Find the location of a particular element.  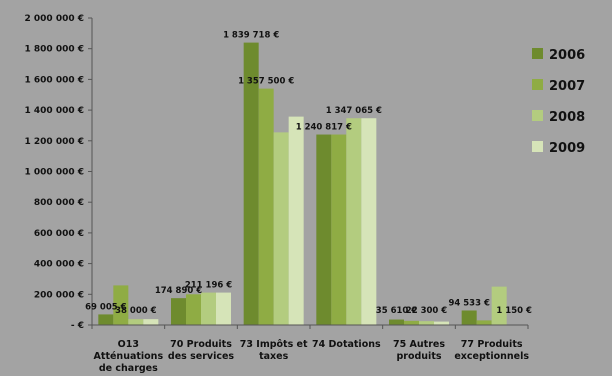

y-tick-label: 2 000 000 € is located at coordinates (55, 19).